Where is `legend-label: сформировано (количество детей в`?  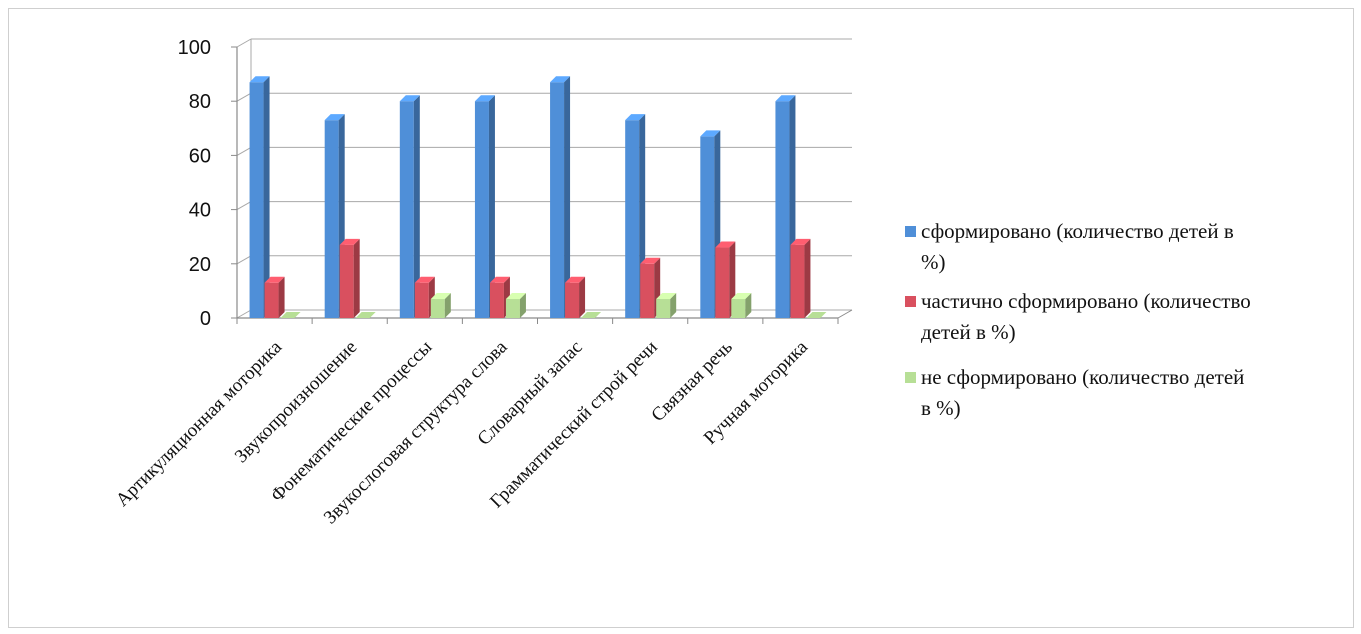 legend-label: сформировано (количество детей в is located at coordinates (1077, 231).